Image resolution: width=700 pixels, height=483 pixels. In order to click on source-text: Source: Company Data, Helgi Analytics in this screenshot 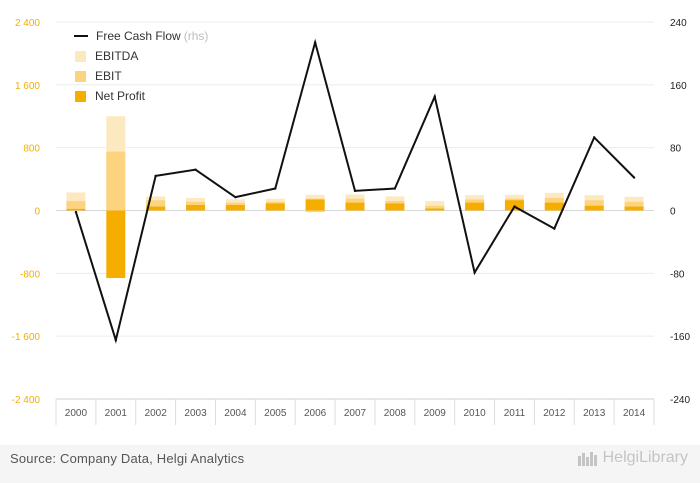, I will do `click(127, 458)`.